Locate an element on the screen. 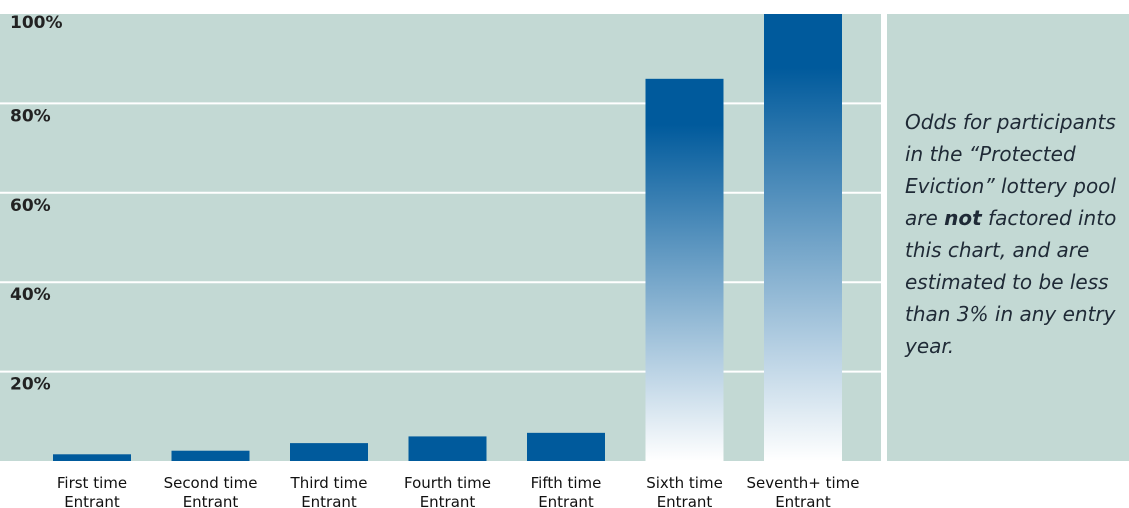 This screenshot has width=1129, height=508. x-tick-label: First time Entrant is located at coordinates (92, 491).